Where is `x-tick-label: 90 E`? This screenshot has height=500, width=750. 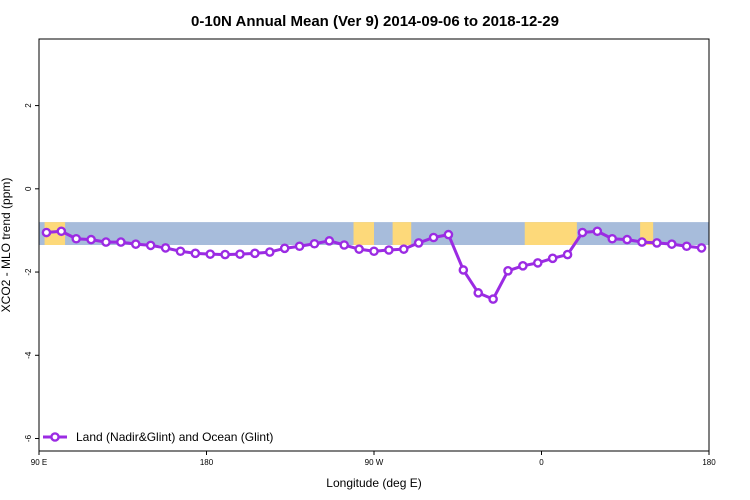
x-tick-label: 90 E is located at coordinates (39, 462).